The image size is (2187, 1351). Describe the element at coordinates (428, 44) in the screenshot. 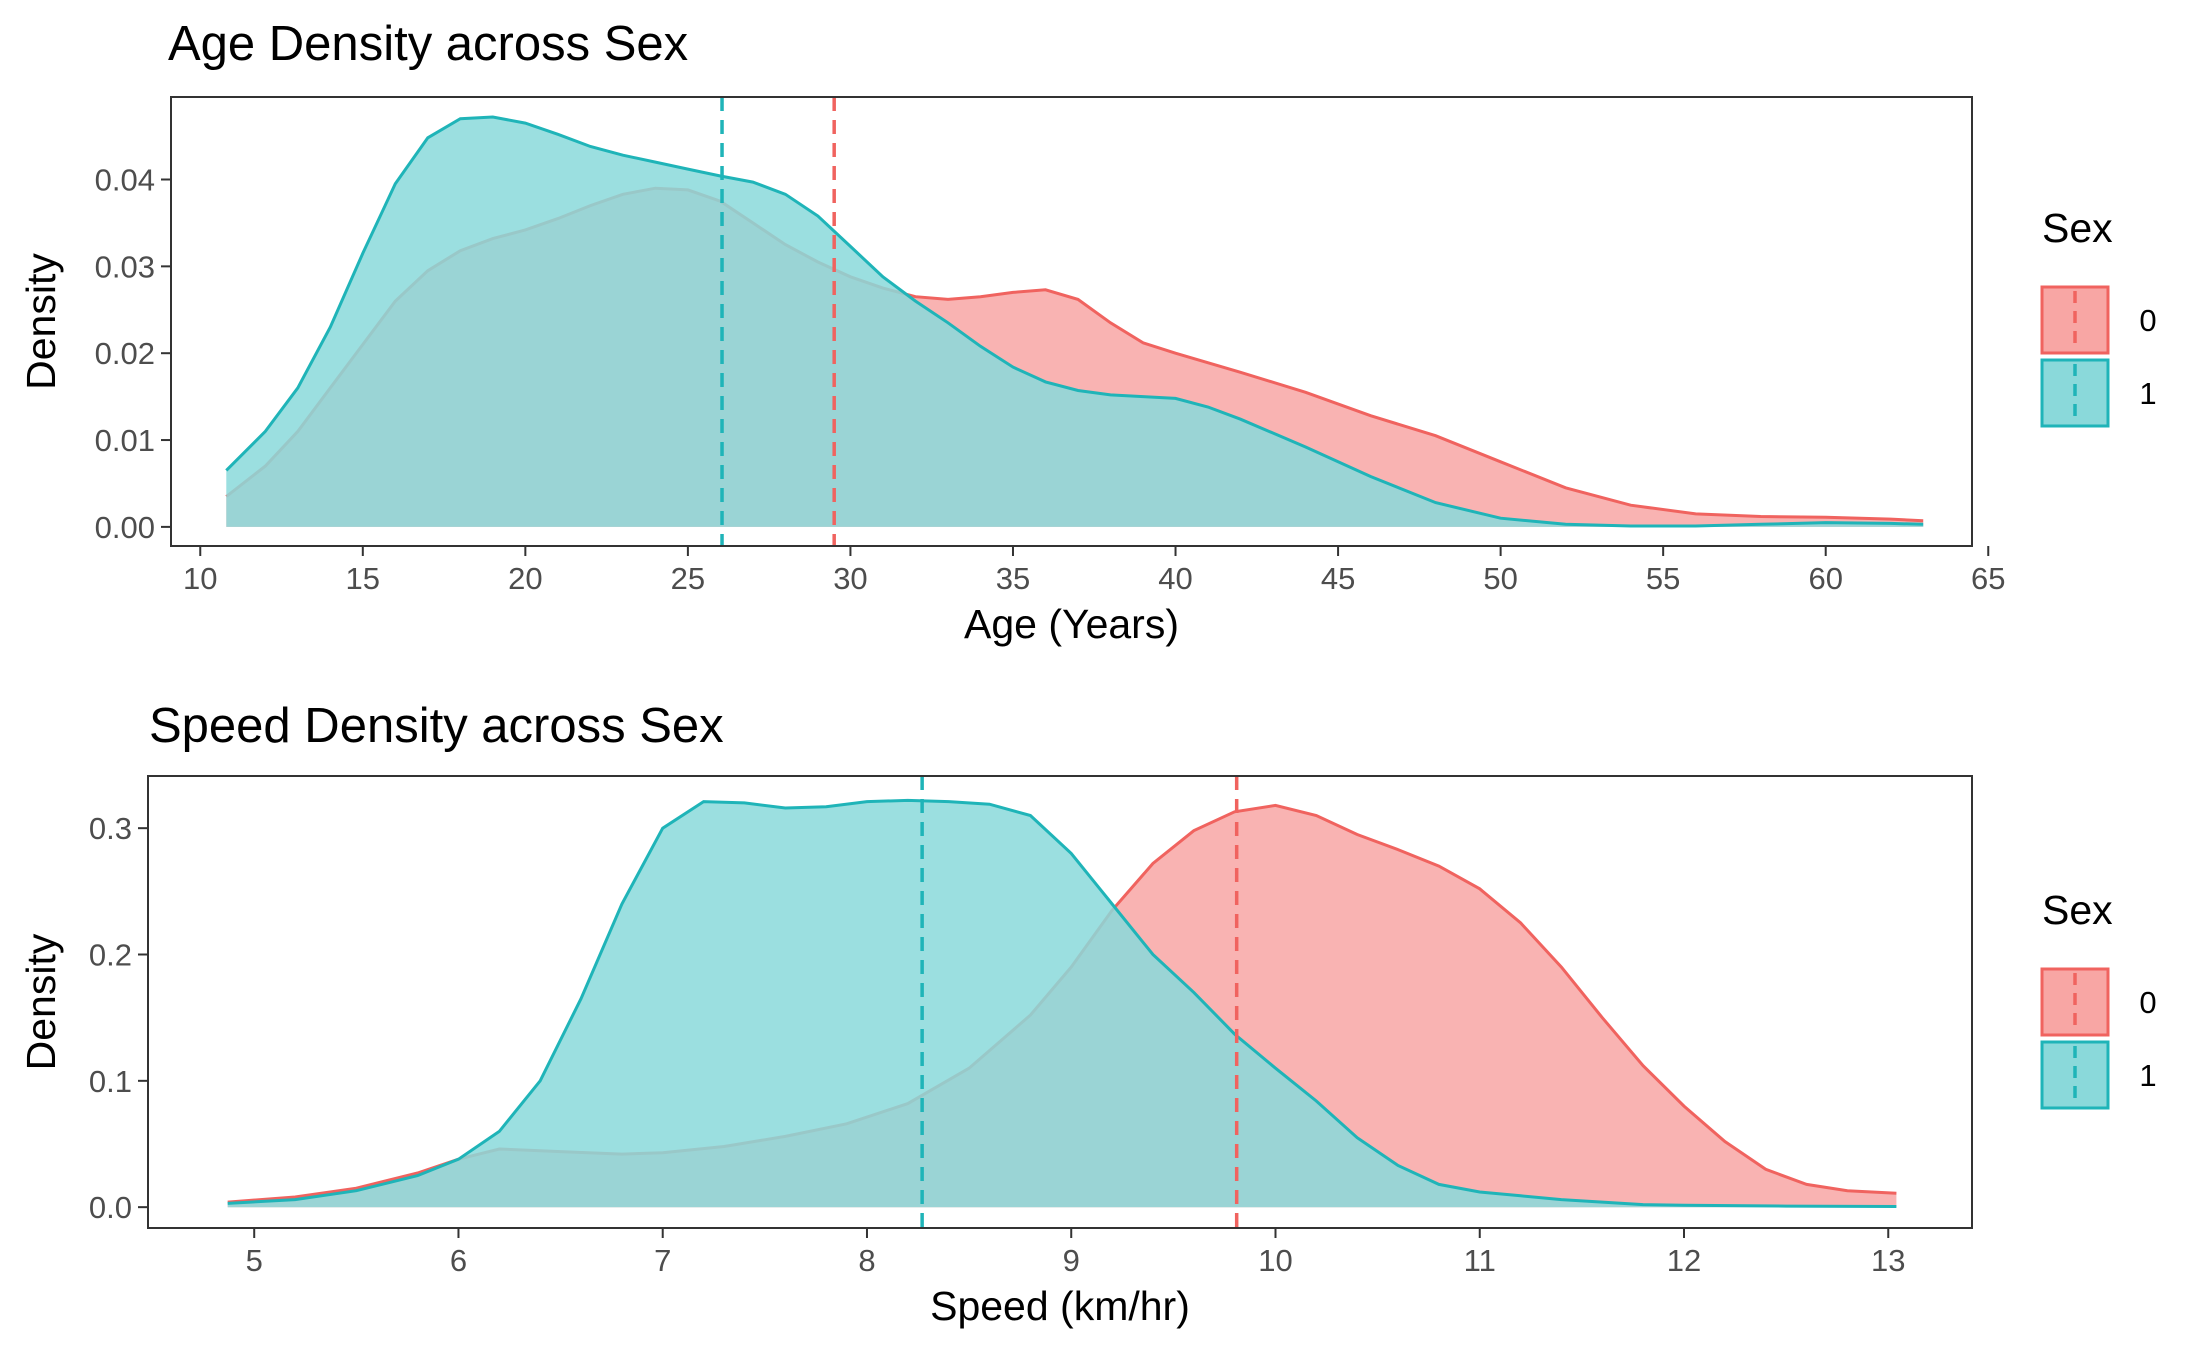

I see `chart-title: Age Density across Sex` at that location.